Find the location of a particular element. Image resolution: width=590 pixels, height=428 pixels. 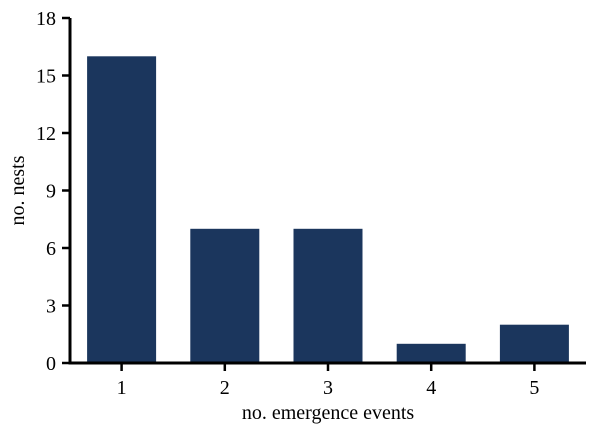

y-tick-label: 18 is located at coordinates (46, 19).